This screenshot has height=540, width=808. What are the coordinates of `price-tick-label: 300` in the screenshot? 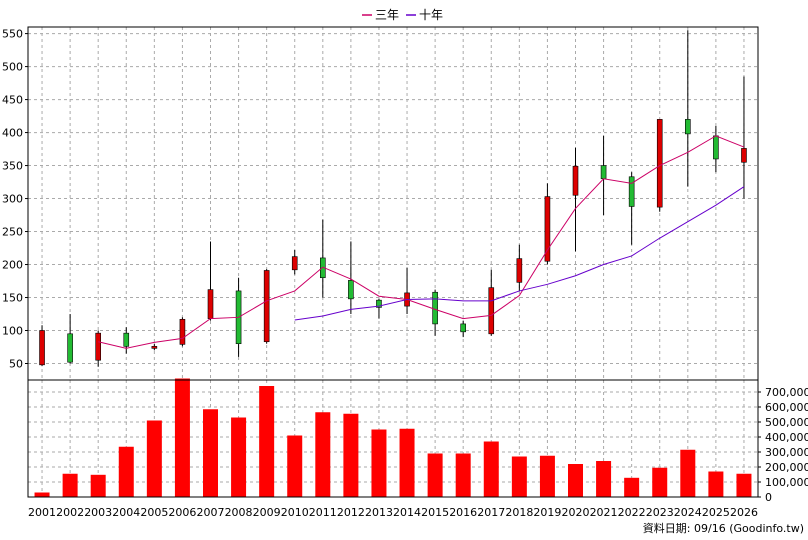 It's located at (12, 199).